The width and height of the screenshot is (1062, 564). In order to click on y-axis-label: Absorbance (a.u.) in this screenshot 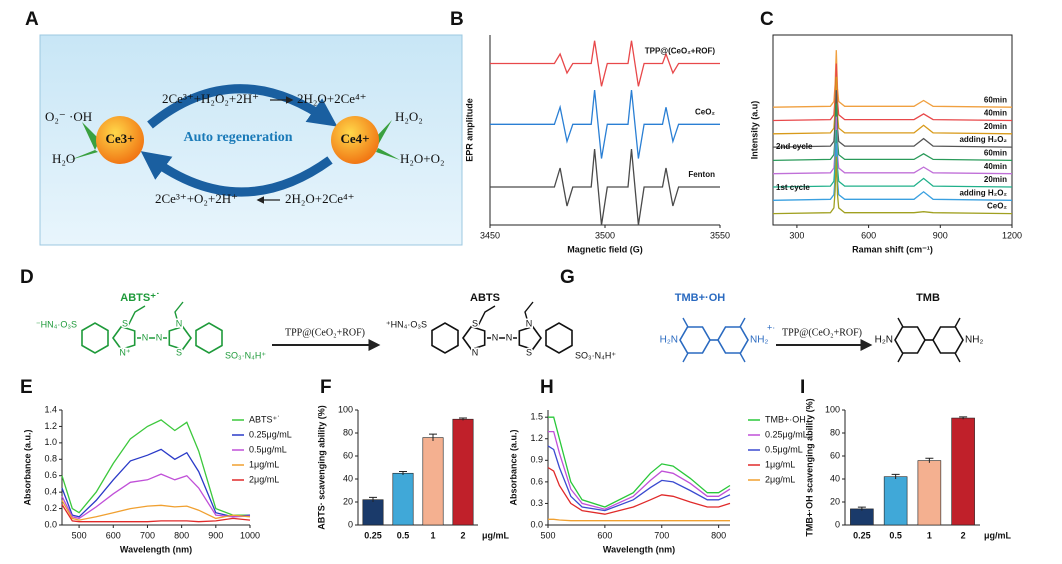, I will do `click(27, 467)`.